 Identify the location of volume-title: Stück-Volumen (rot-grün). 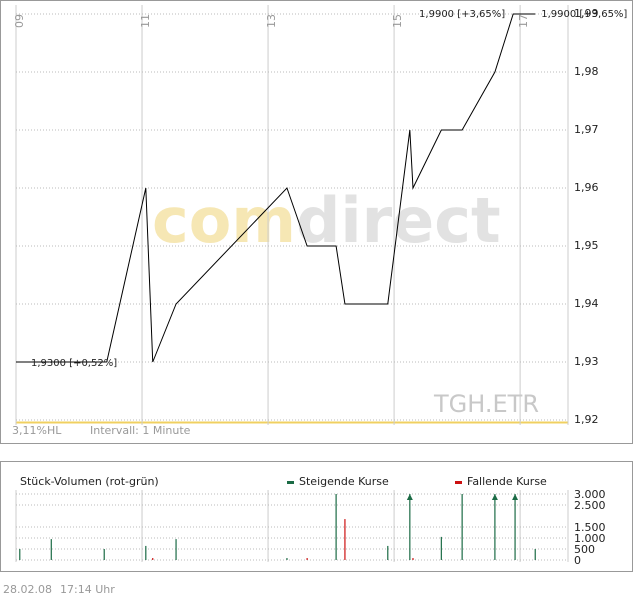
(89, 481).